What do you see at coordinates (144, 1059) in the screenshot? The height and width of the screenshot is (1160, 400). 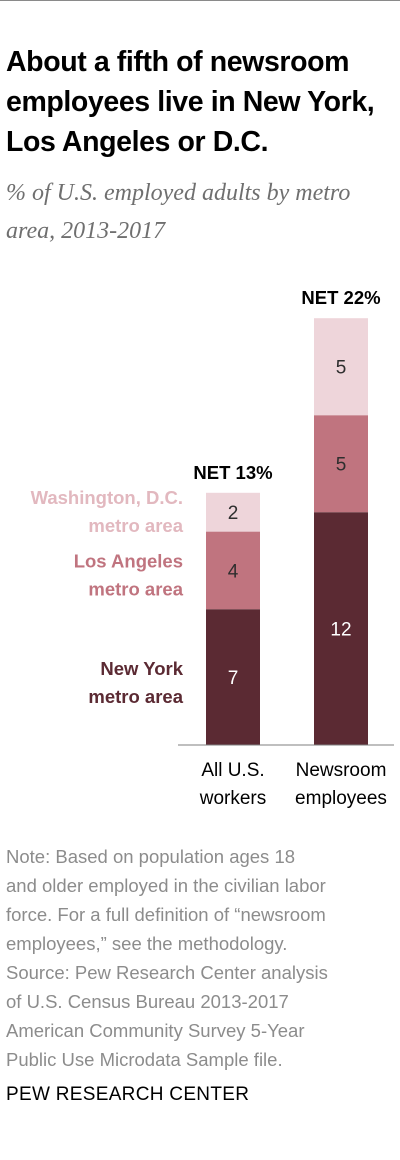 I see `note-line: Public Use Microdata Sample file.` at bounding box center [144, 1059].